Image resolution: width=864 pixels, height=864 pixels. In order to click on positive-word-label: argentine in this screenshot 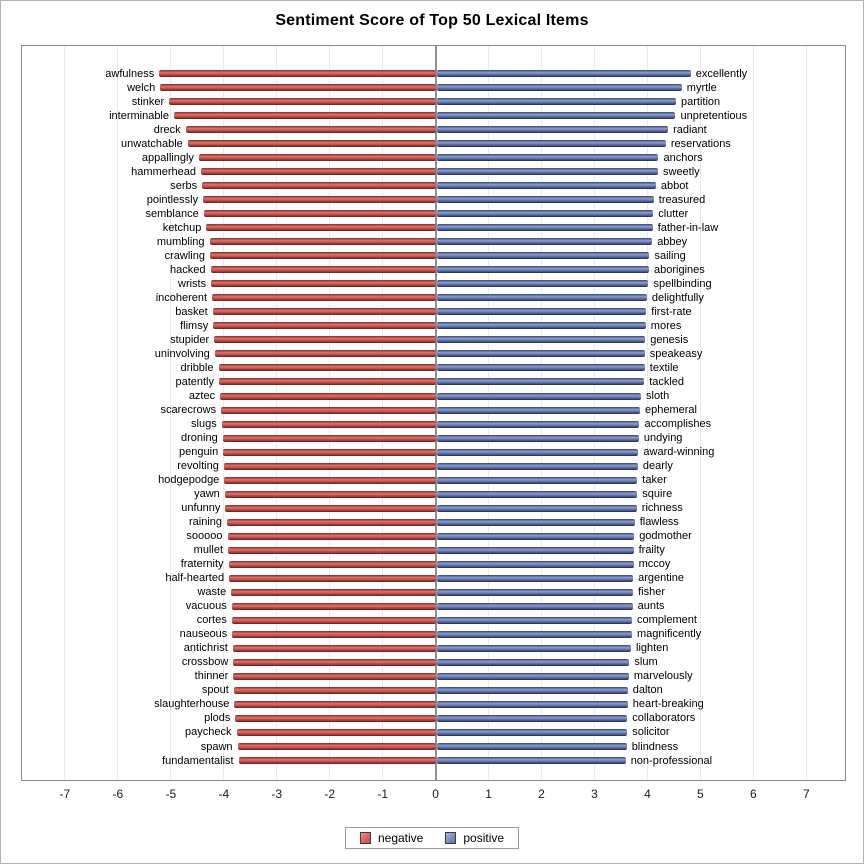, I will do `click(661, 578)`.